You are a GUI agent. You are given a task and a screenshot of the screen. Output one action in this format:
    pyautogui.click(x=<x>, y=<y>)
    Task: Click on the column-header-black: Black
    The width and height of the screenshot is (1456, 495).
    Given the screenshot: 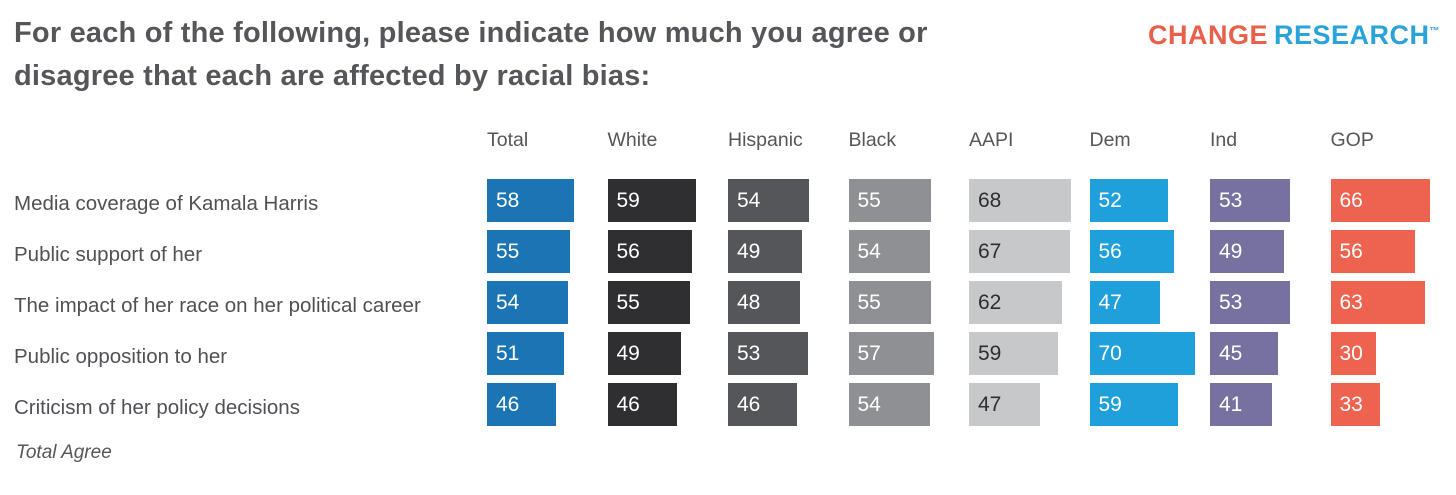 What is the action you would take?
    pyautogui.click(x=872, y=140)
    